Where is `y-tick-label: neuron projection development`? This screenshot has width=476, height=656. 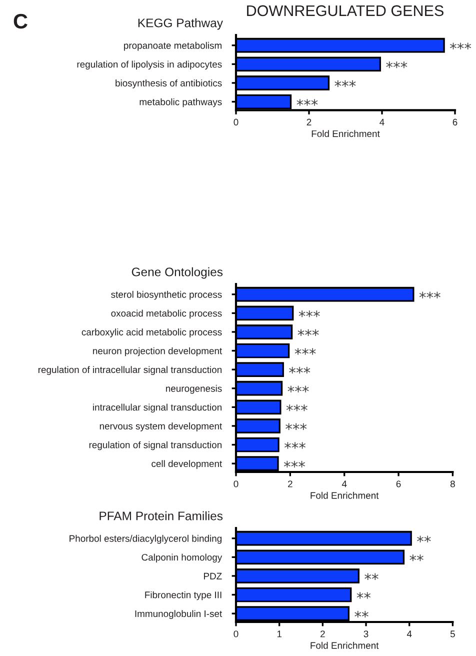 y-tick-label: neuron projection development is located at coordinates (157, 351).